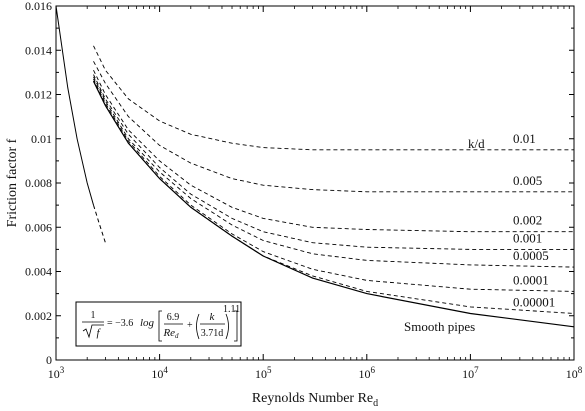 The width and height of the screenshot is (585, 411). Describe the element at coordinates (213, 317) in the screenshot. I see `eq-term2-num: k` at that location.